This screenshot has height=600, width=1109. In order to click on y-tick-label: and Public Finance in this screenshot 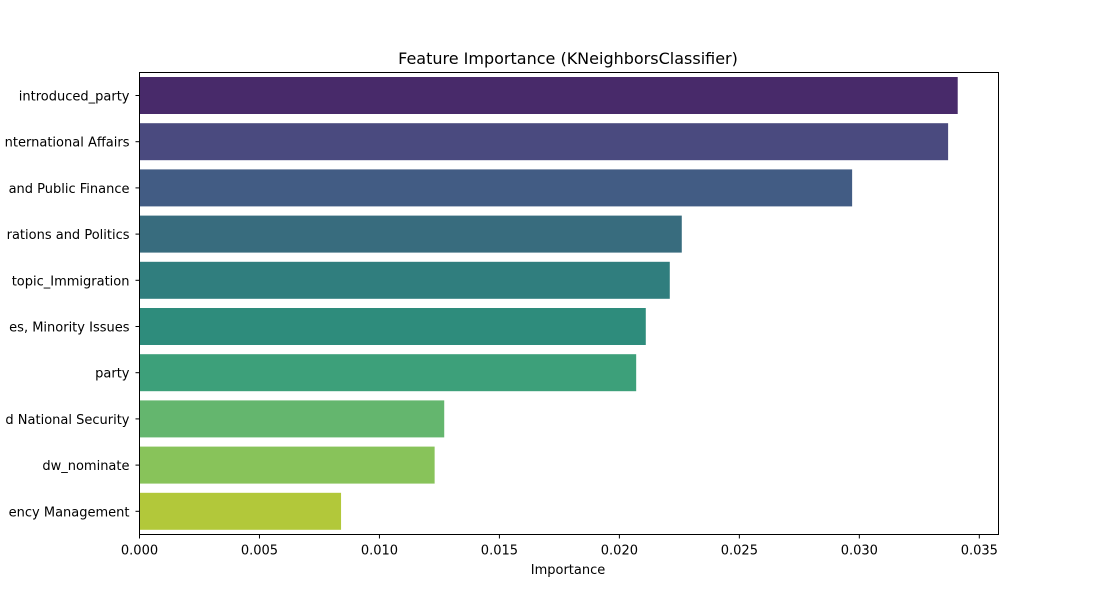, I will do `click(69, 189)`.